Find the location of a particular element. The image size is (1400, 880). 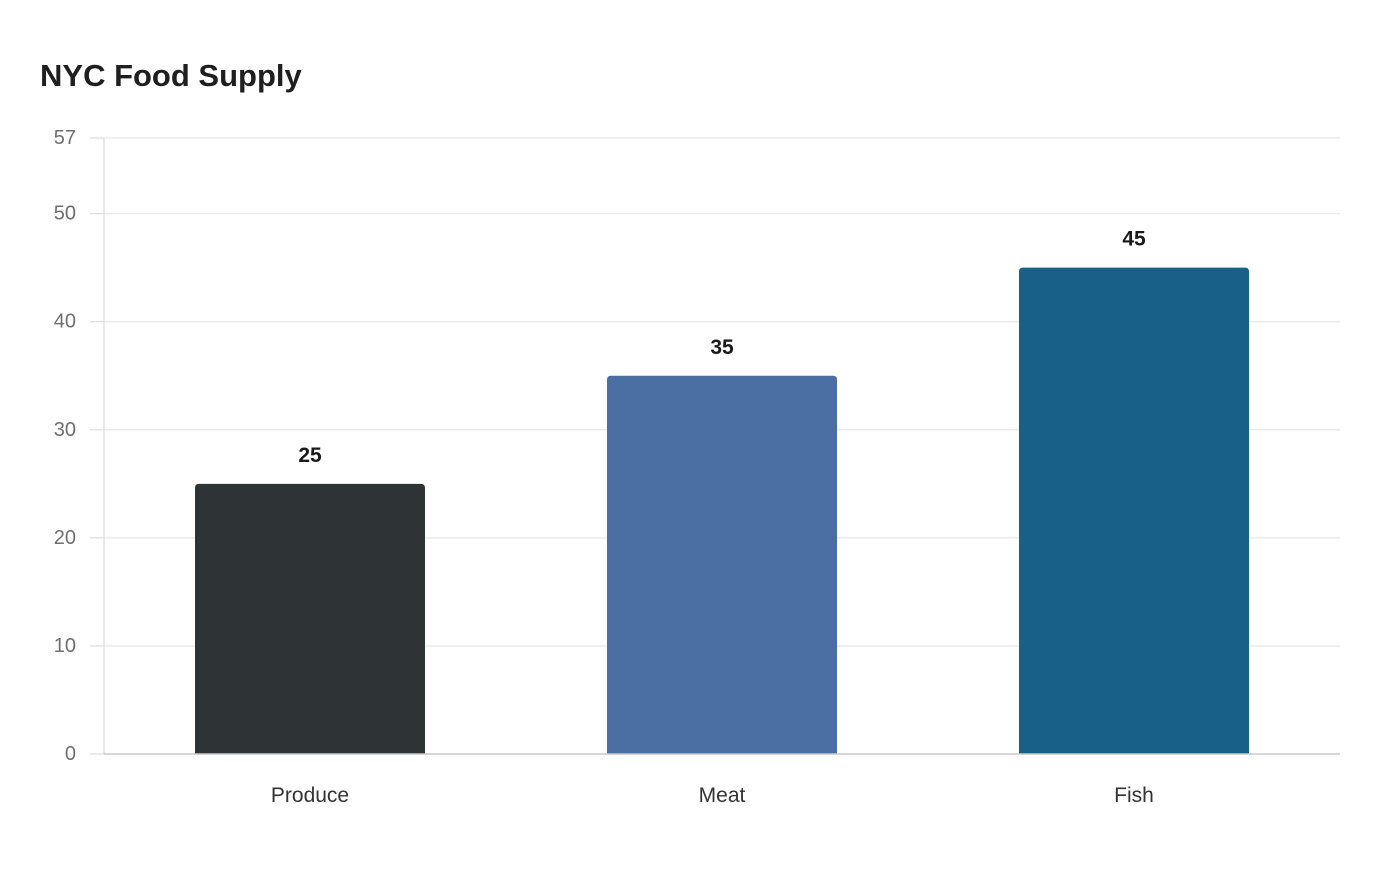

y-tick-label: 0 is located at coordinates (70, 754).